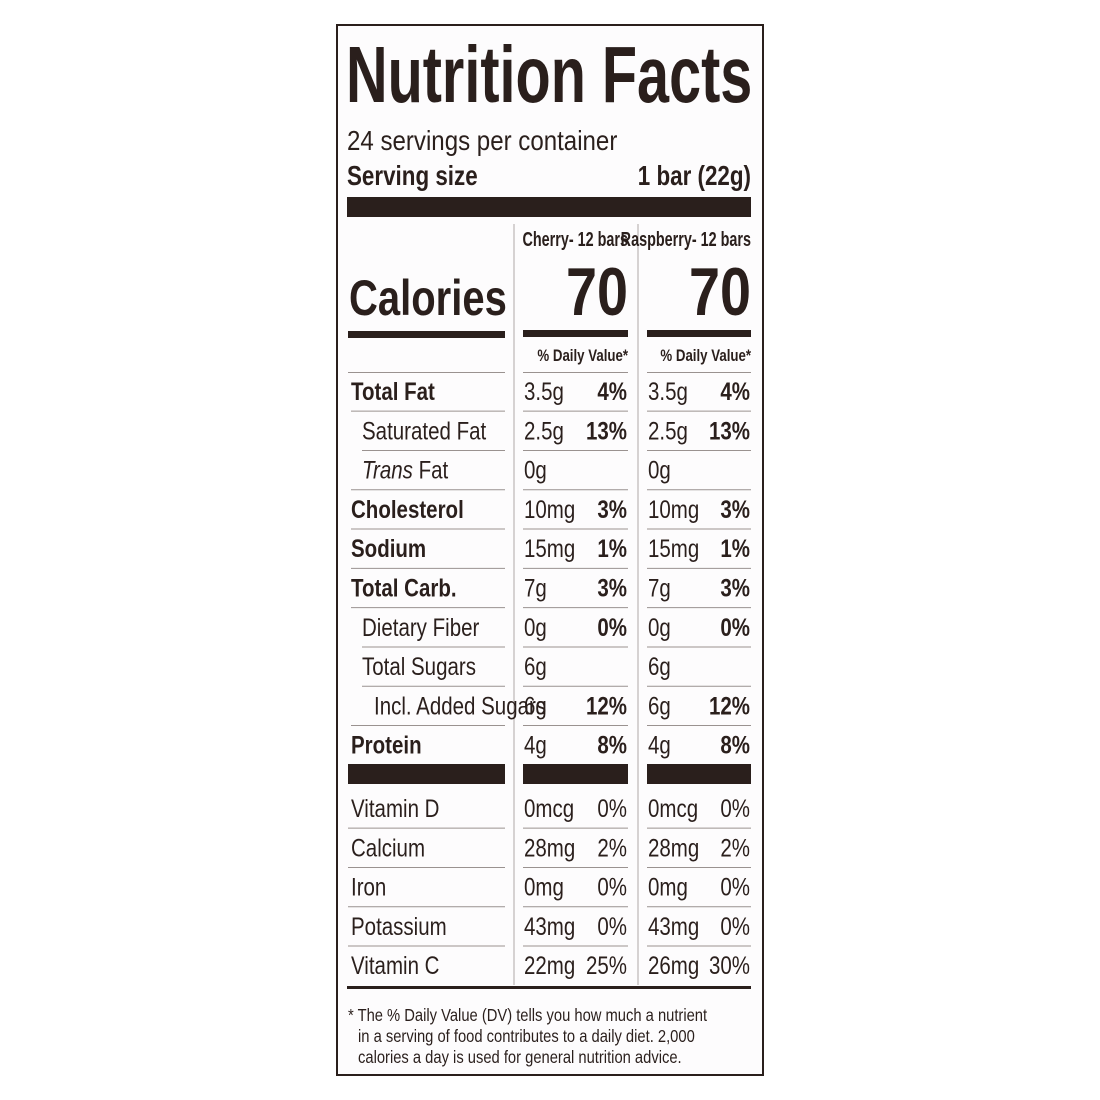 Image resolution: width=1100 pixels, height=1100 pixels. What do you see at coordinates (428, 298) in the screenshot?
I see `calories-label: Calories` at bounding box center [428, 298].